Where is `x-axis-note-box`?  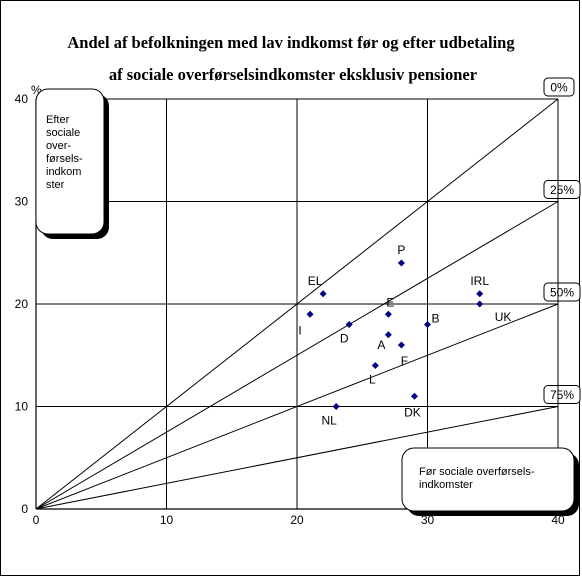
x-axis-note-box is located at coordinates (488, 479).